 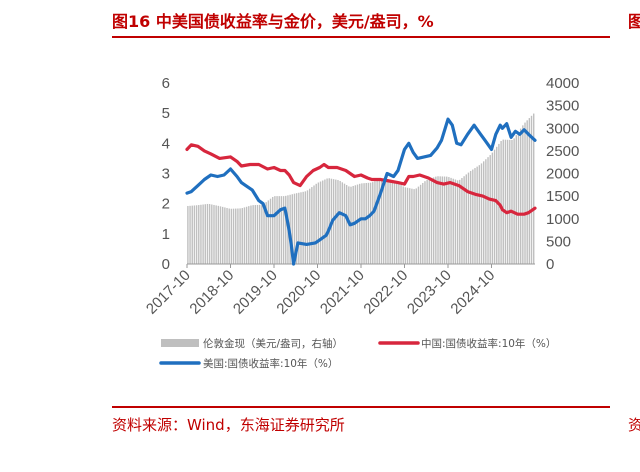 I want to click on left-axis-tick-label: 2, so click(x=166, y=204).